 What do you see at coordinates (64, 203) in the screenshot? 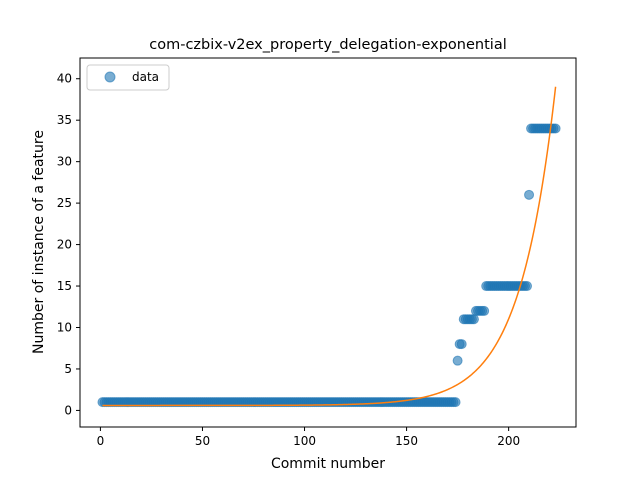
I see `y-tick-label: 25` at bounding box center [64, 203].